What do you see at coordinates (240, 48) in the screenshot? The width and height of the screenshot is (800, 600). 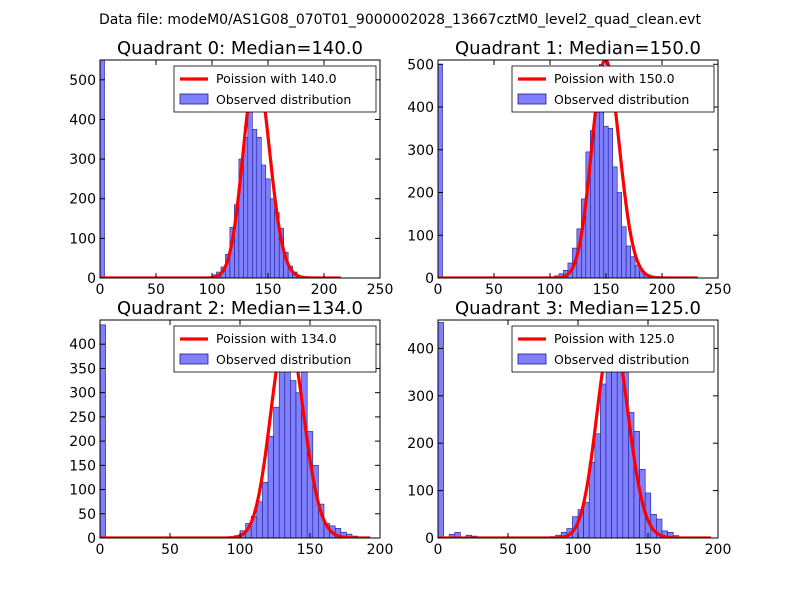 I see `subplot-title: Quadrant 0: Median=140.0` at bounding box center [240, 48].